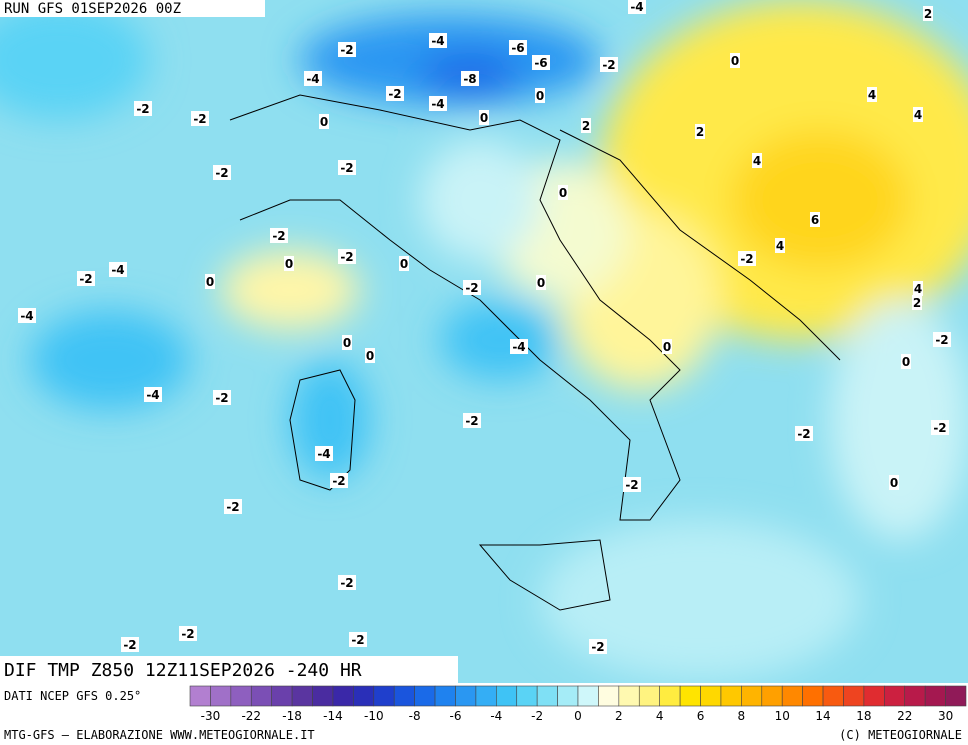  What do you see at coordinates (945, 716) in the screenshot?
I see `colorbar-label: 30` at bounding box center [945, 716].